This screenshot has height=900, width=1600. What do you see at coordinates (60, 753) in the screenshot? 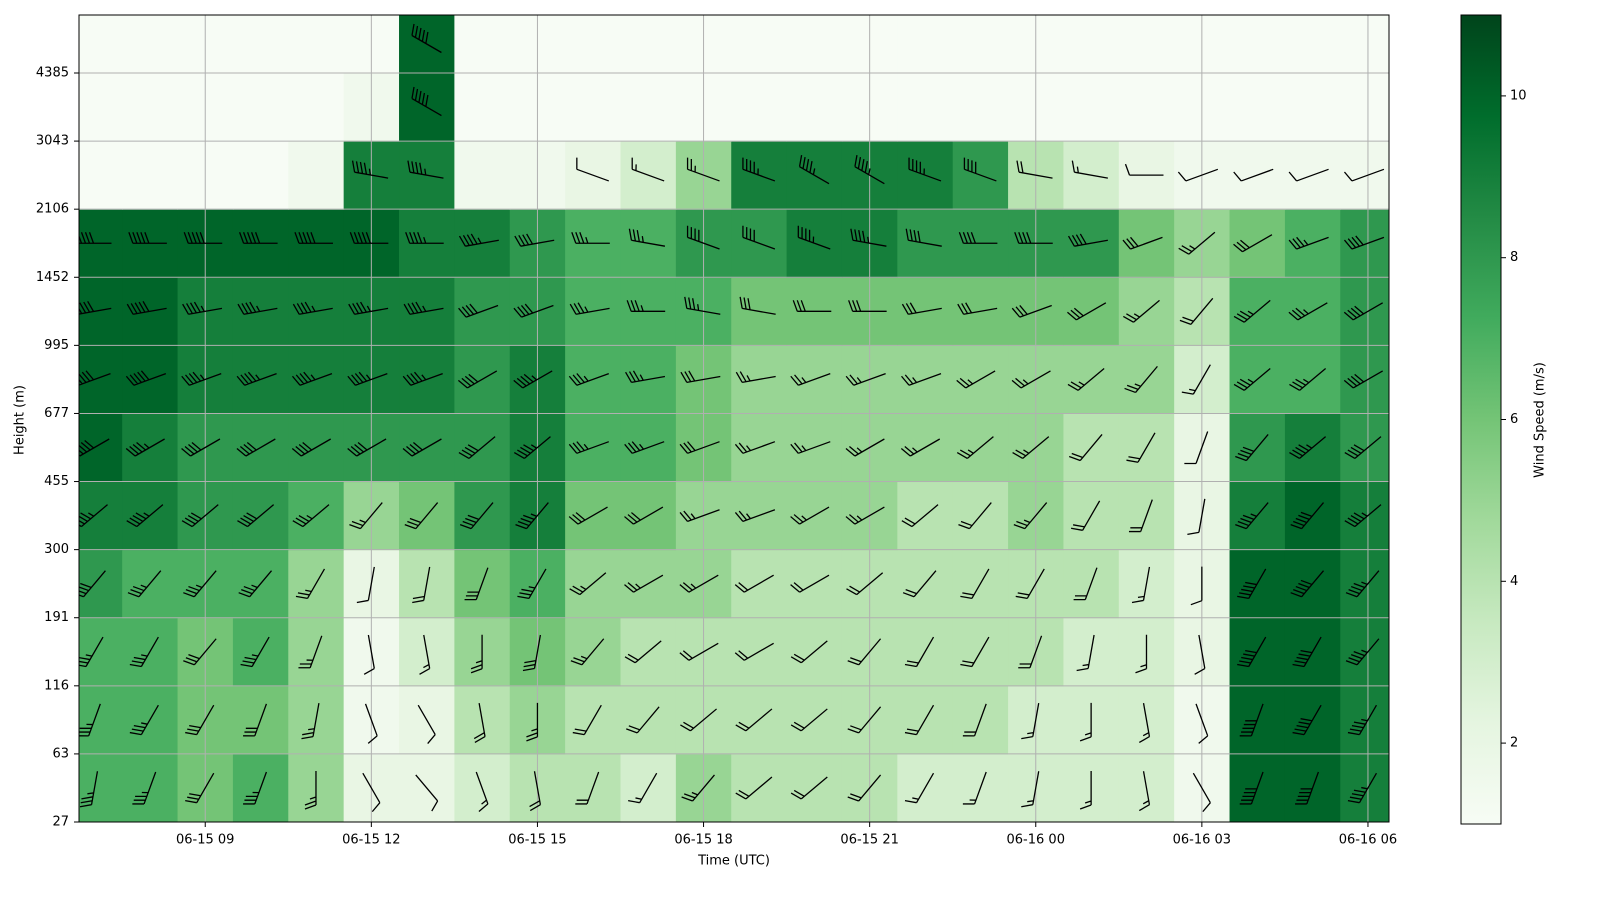
I see `y-tick-label: 63` at bounding box center [60, 753].